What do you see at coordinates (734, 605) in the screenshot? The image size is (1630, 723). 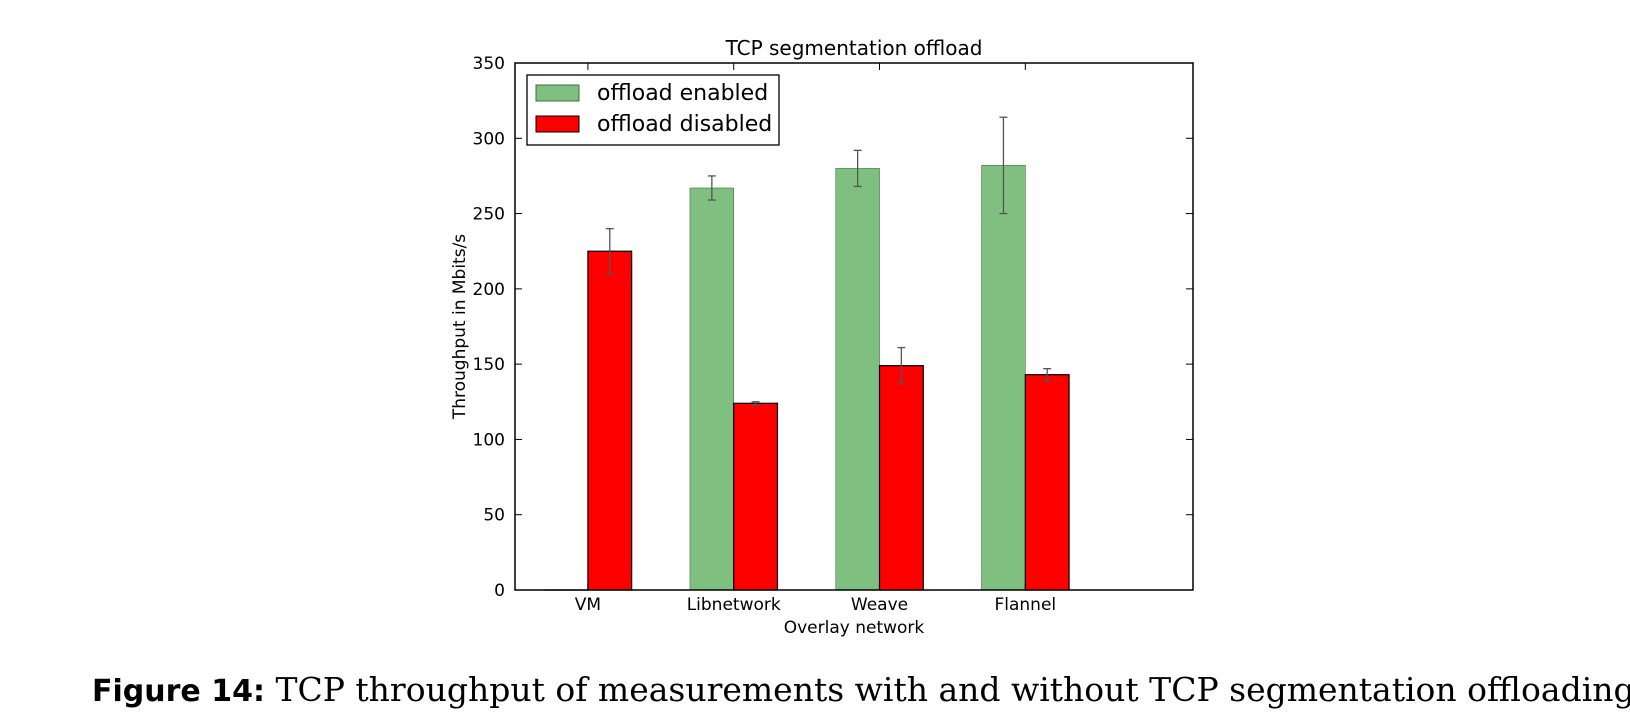 I see `x-tick-label: Libnetwork` at bounding box center [734, 605].